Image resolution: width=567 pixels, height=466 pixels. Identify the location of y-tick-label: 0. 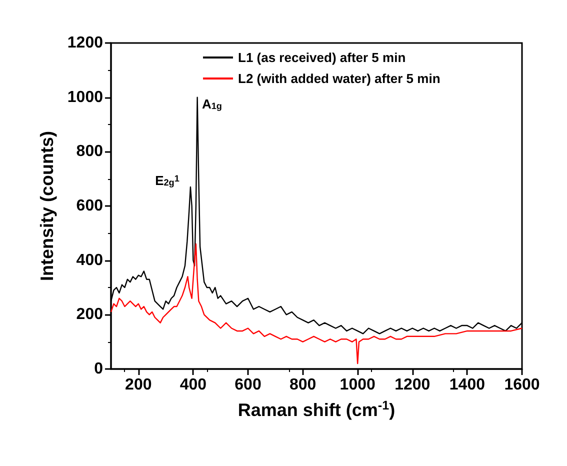
(99, 369).